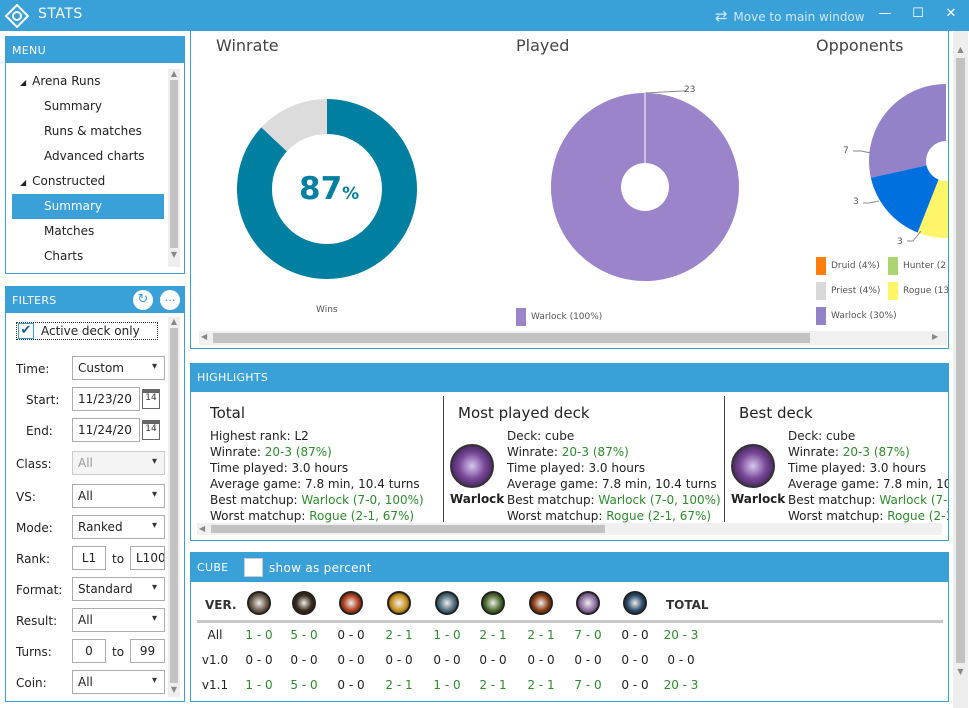 The width and height of the screenshot is (969, 708). I want to click on scroll-right-icon: ▶, so click(935, 336).